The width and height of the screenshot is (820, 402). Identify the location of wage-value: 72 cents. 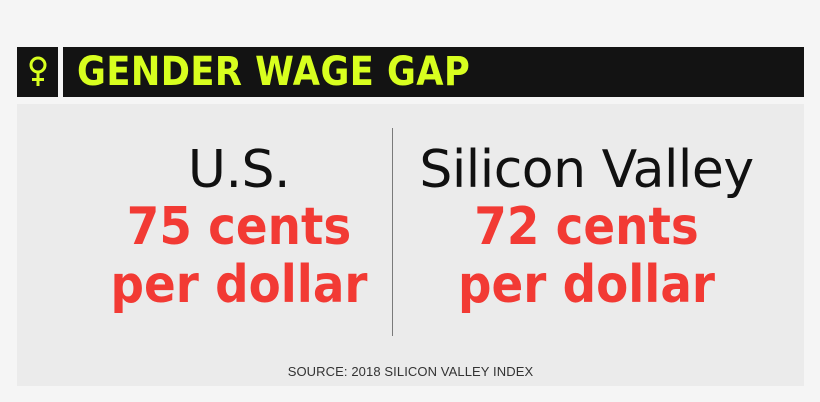
(586, 227).